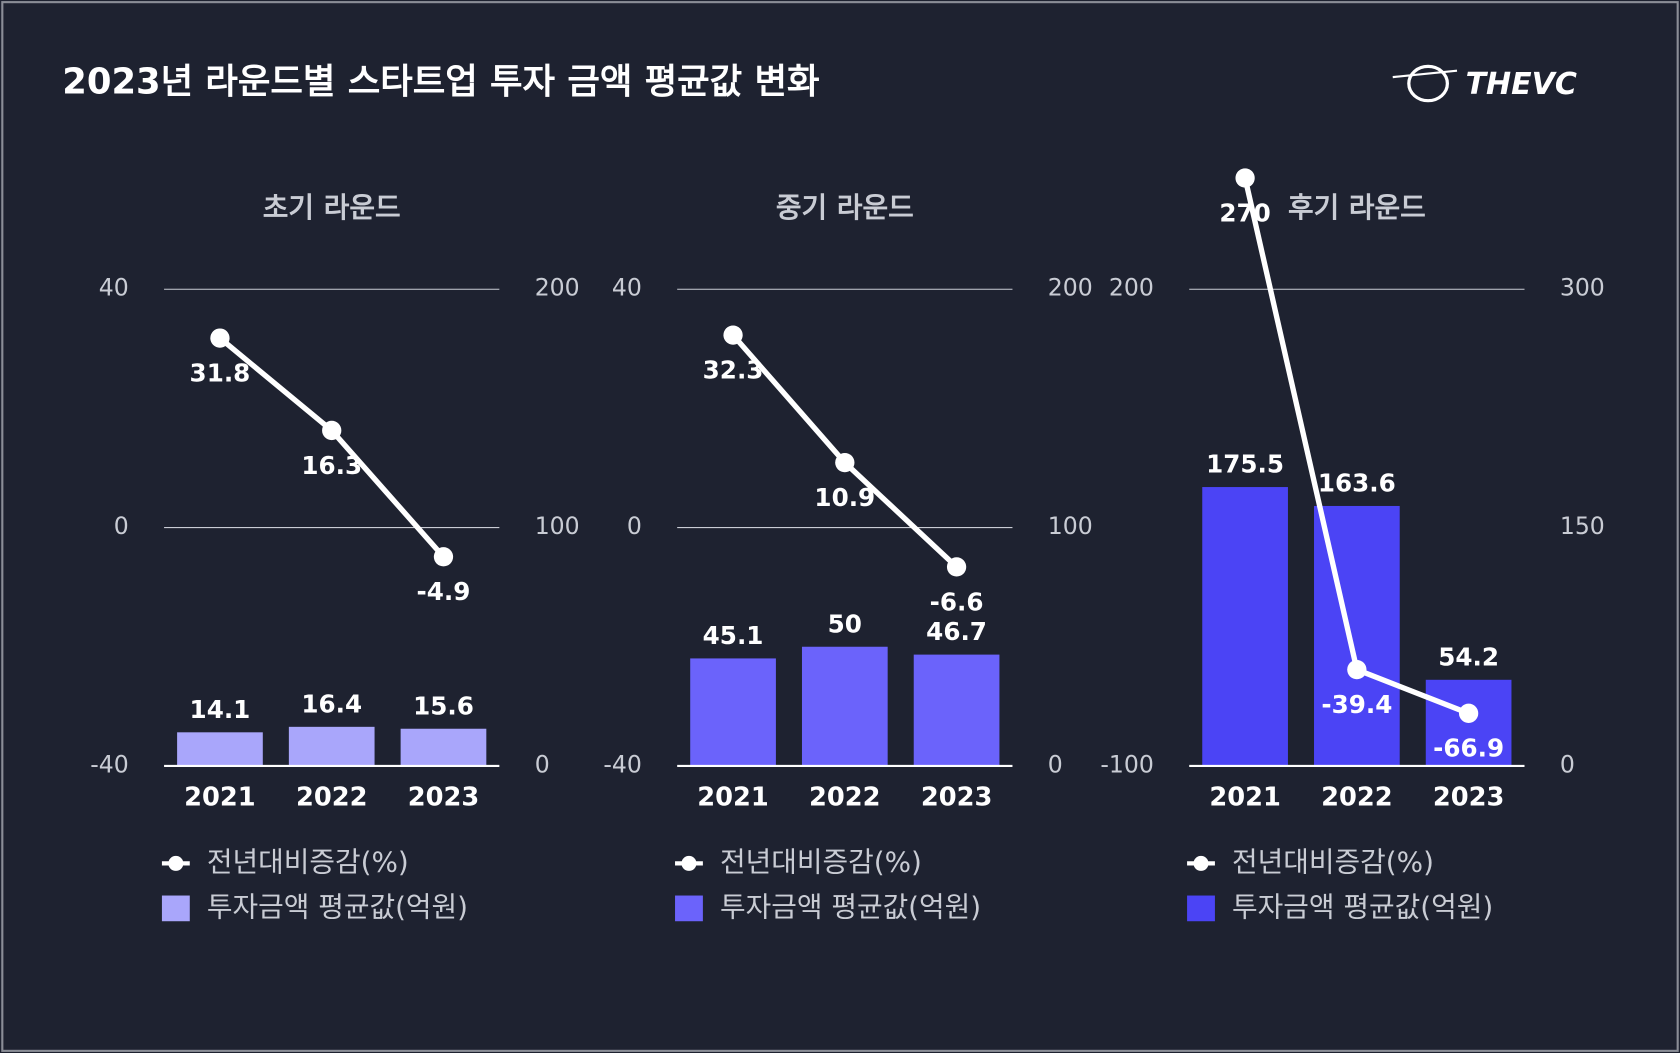 The width and height of the screenshot is (1680, 1053). Describe the element at coordinates (331, 465) in the screenshot. I see `line-value-label: 16.3` at that location.